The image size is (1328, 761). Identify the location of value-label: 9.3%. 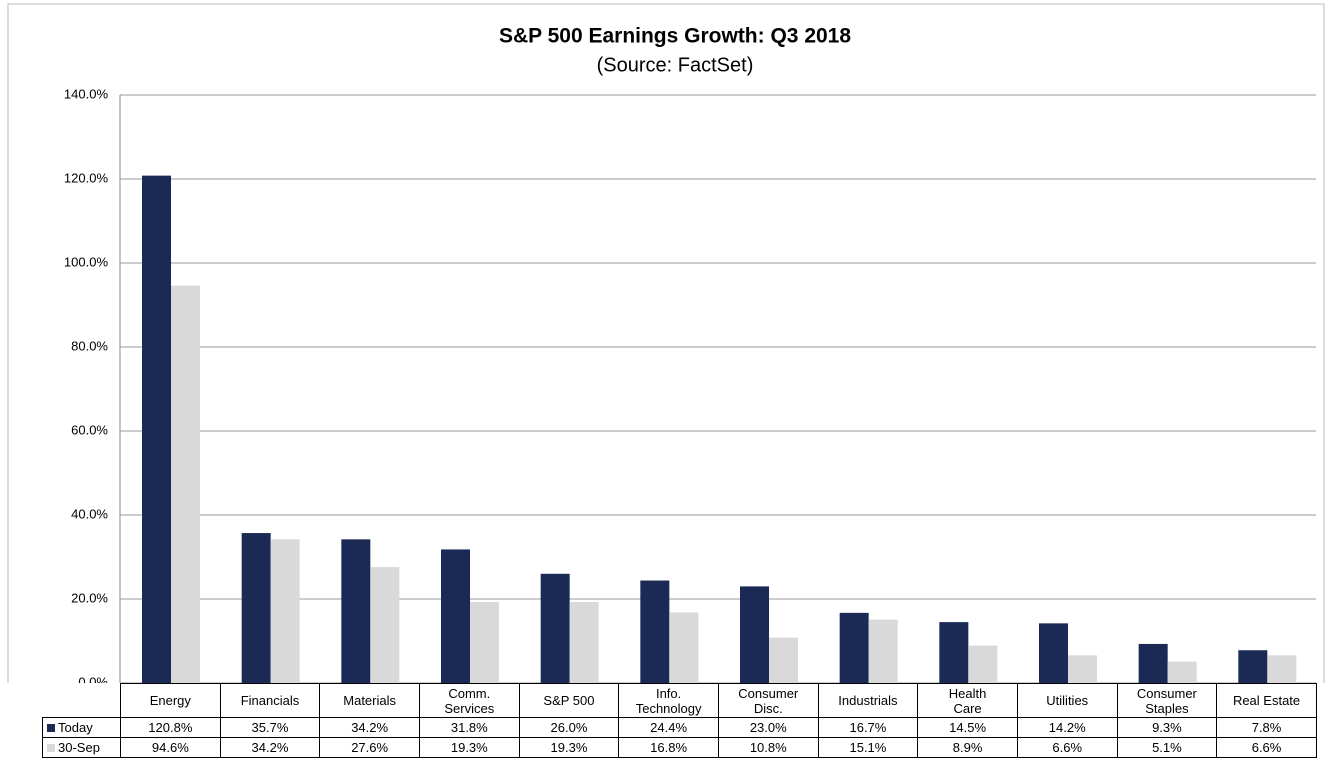
(1167, 727).